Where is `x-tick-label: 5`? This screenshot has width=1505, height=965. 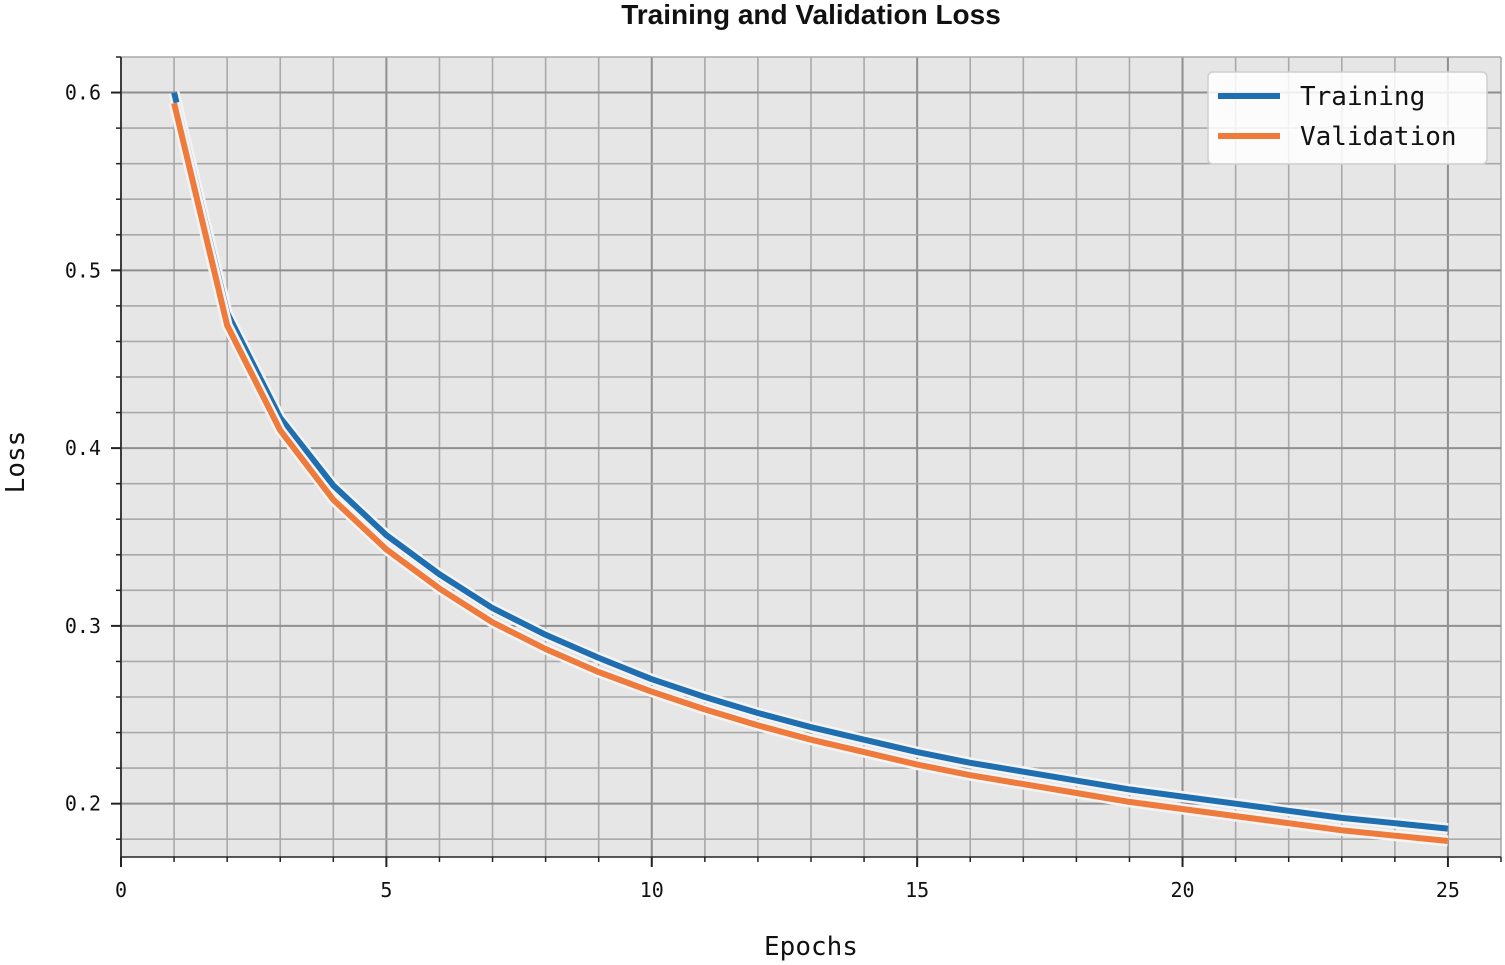 x-tick-label: 5 is located at coordinates (386, 890).